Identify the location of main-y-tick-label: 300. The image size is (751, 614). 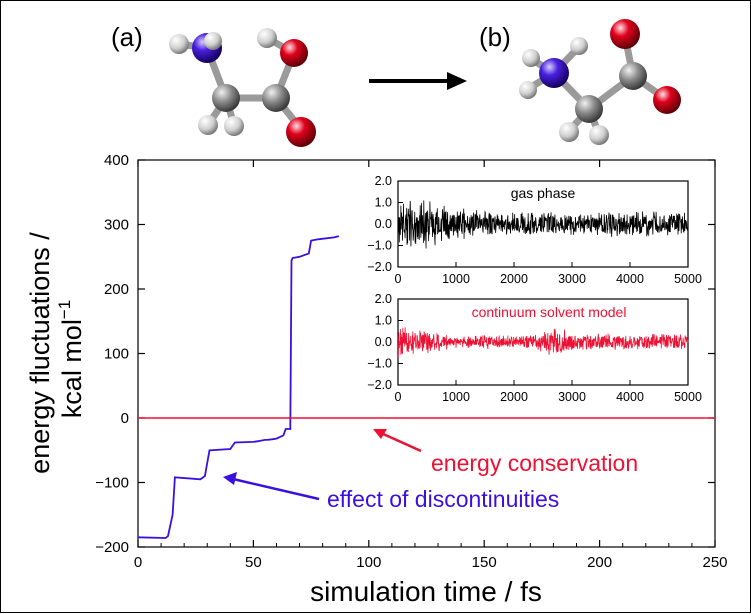
(116, 225).